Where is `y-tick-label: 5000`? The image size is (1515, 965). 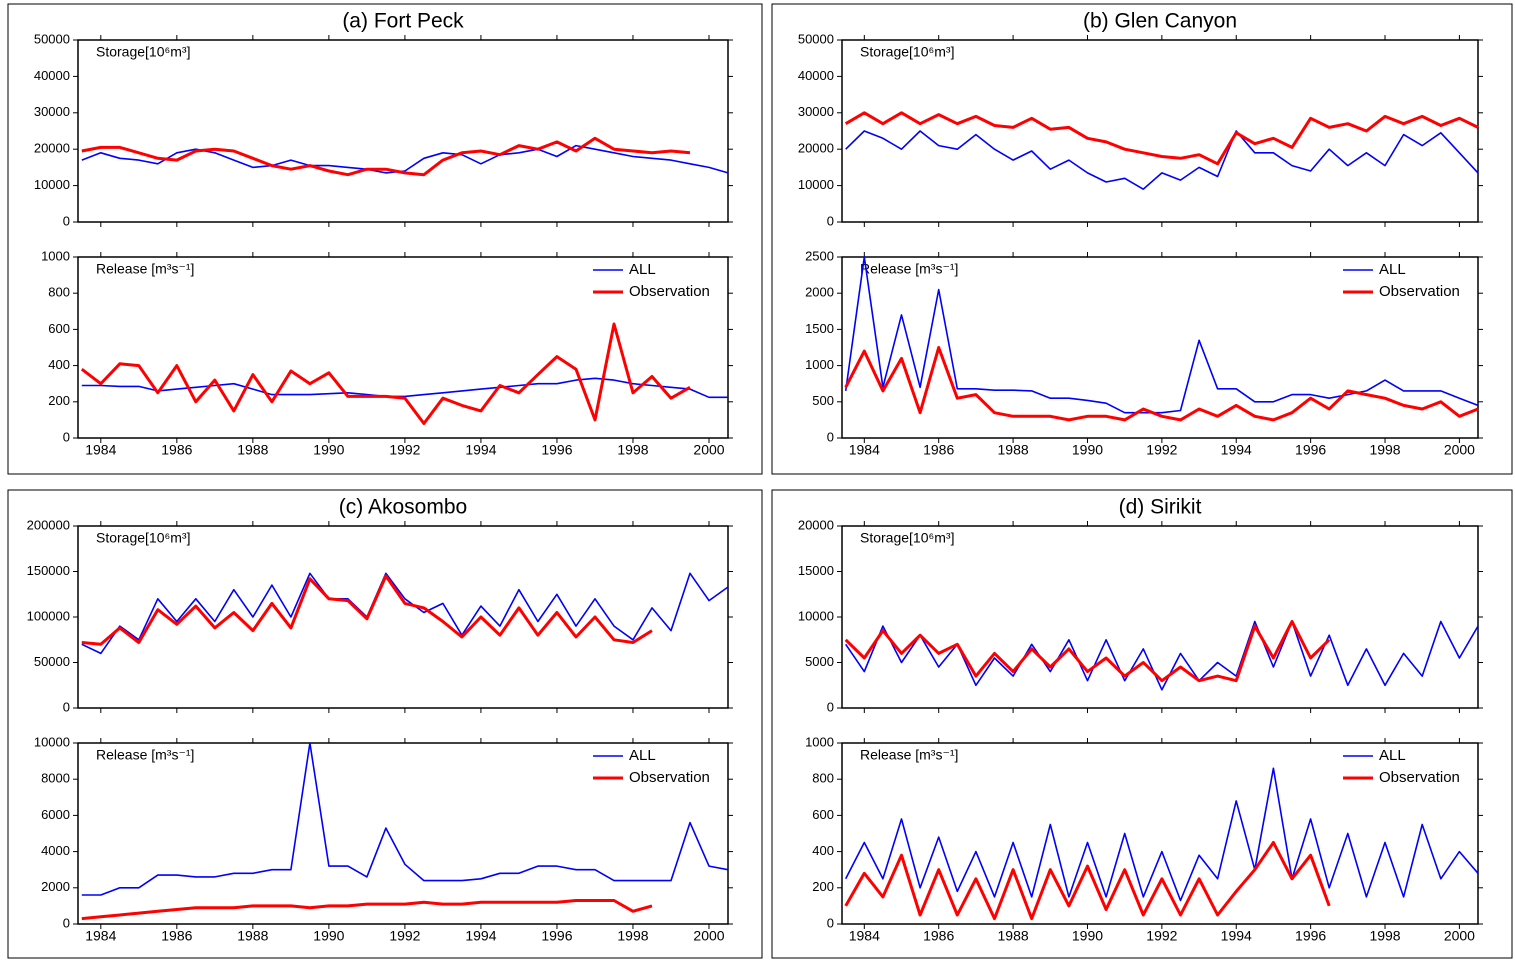 y-tick-label: 5000 is located at coordinates (819, 661).